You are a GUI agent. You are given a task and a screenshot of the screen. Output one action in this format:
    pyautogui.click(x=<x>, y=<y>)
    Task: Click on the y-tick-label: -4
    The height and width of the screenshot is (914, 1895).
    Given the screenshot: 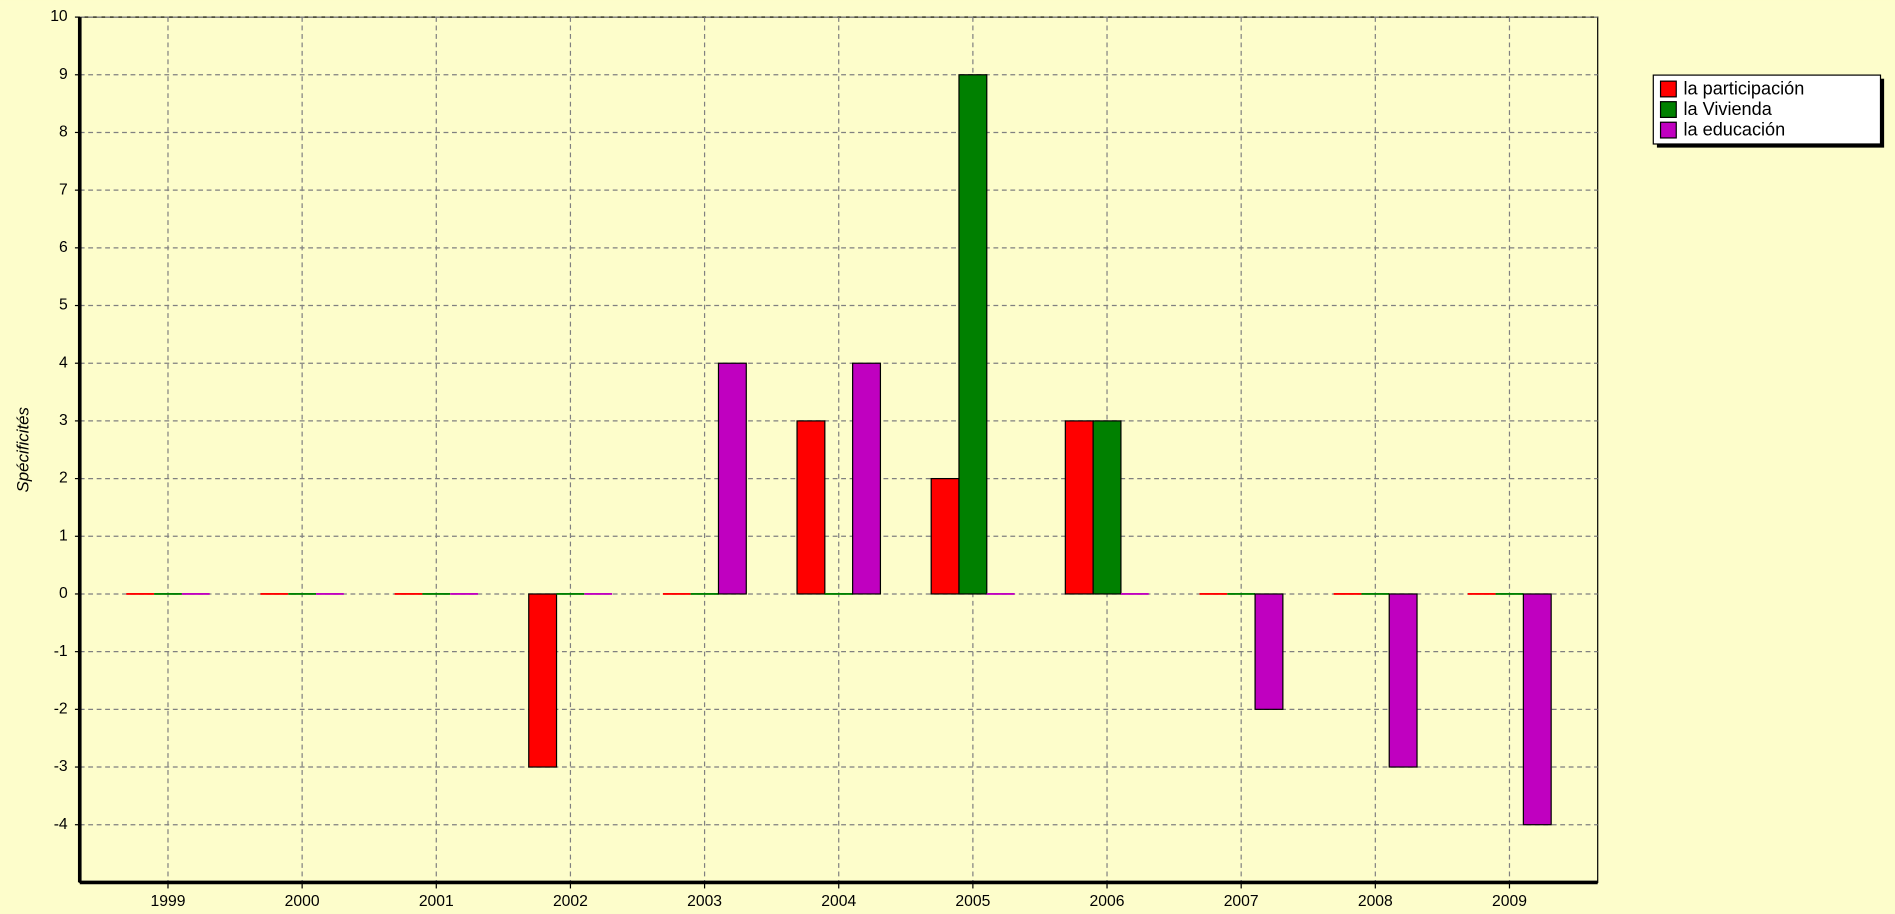 What is the action you would take?
    pyautogui.click(x=61, y=824)
    